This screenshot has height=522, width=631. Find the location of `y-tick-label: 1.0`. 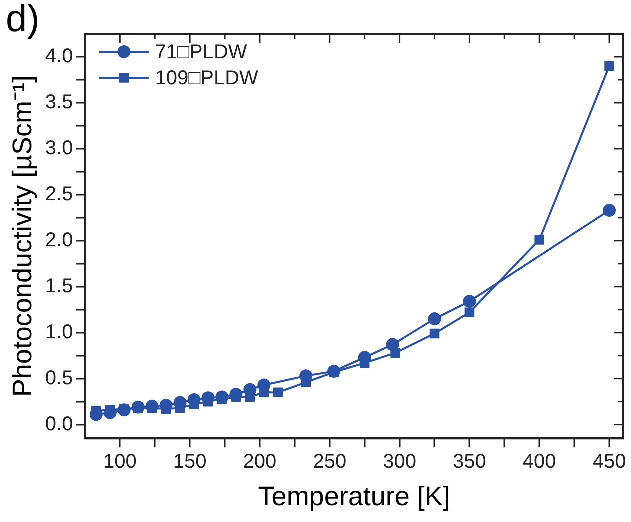

y-tick-label: 1.0 is located at coordinates (59, 332).